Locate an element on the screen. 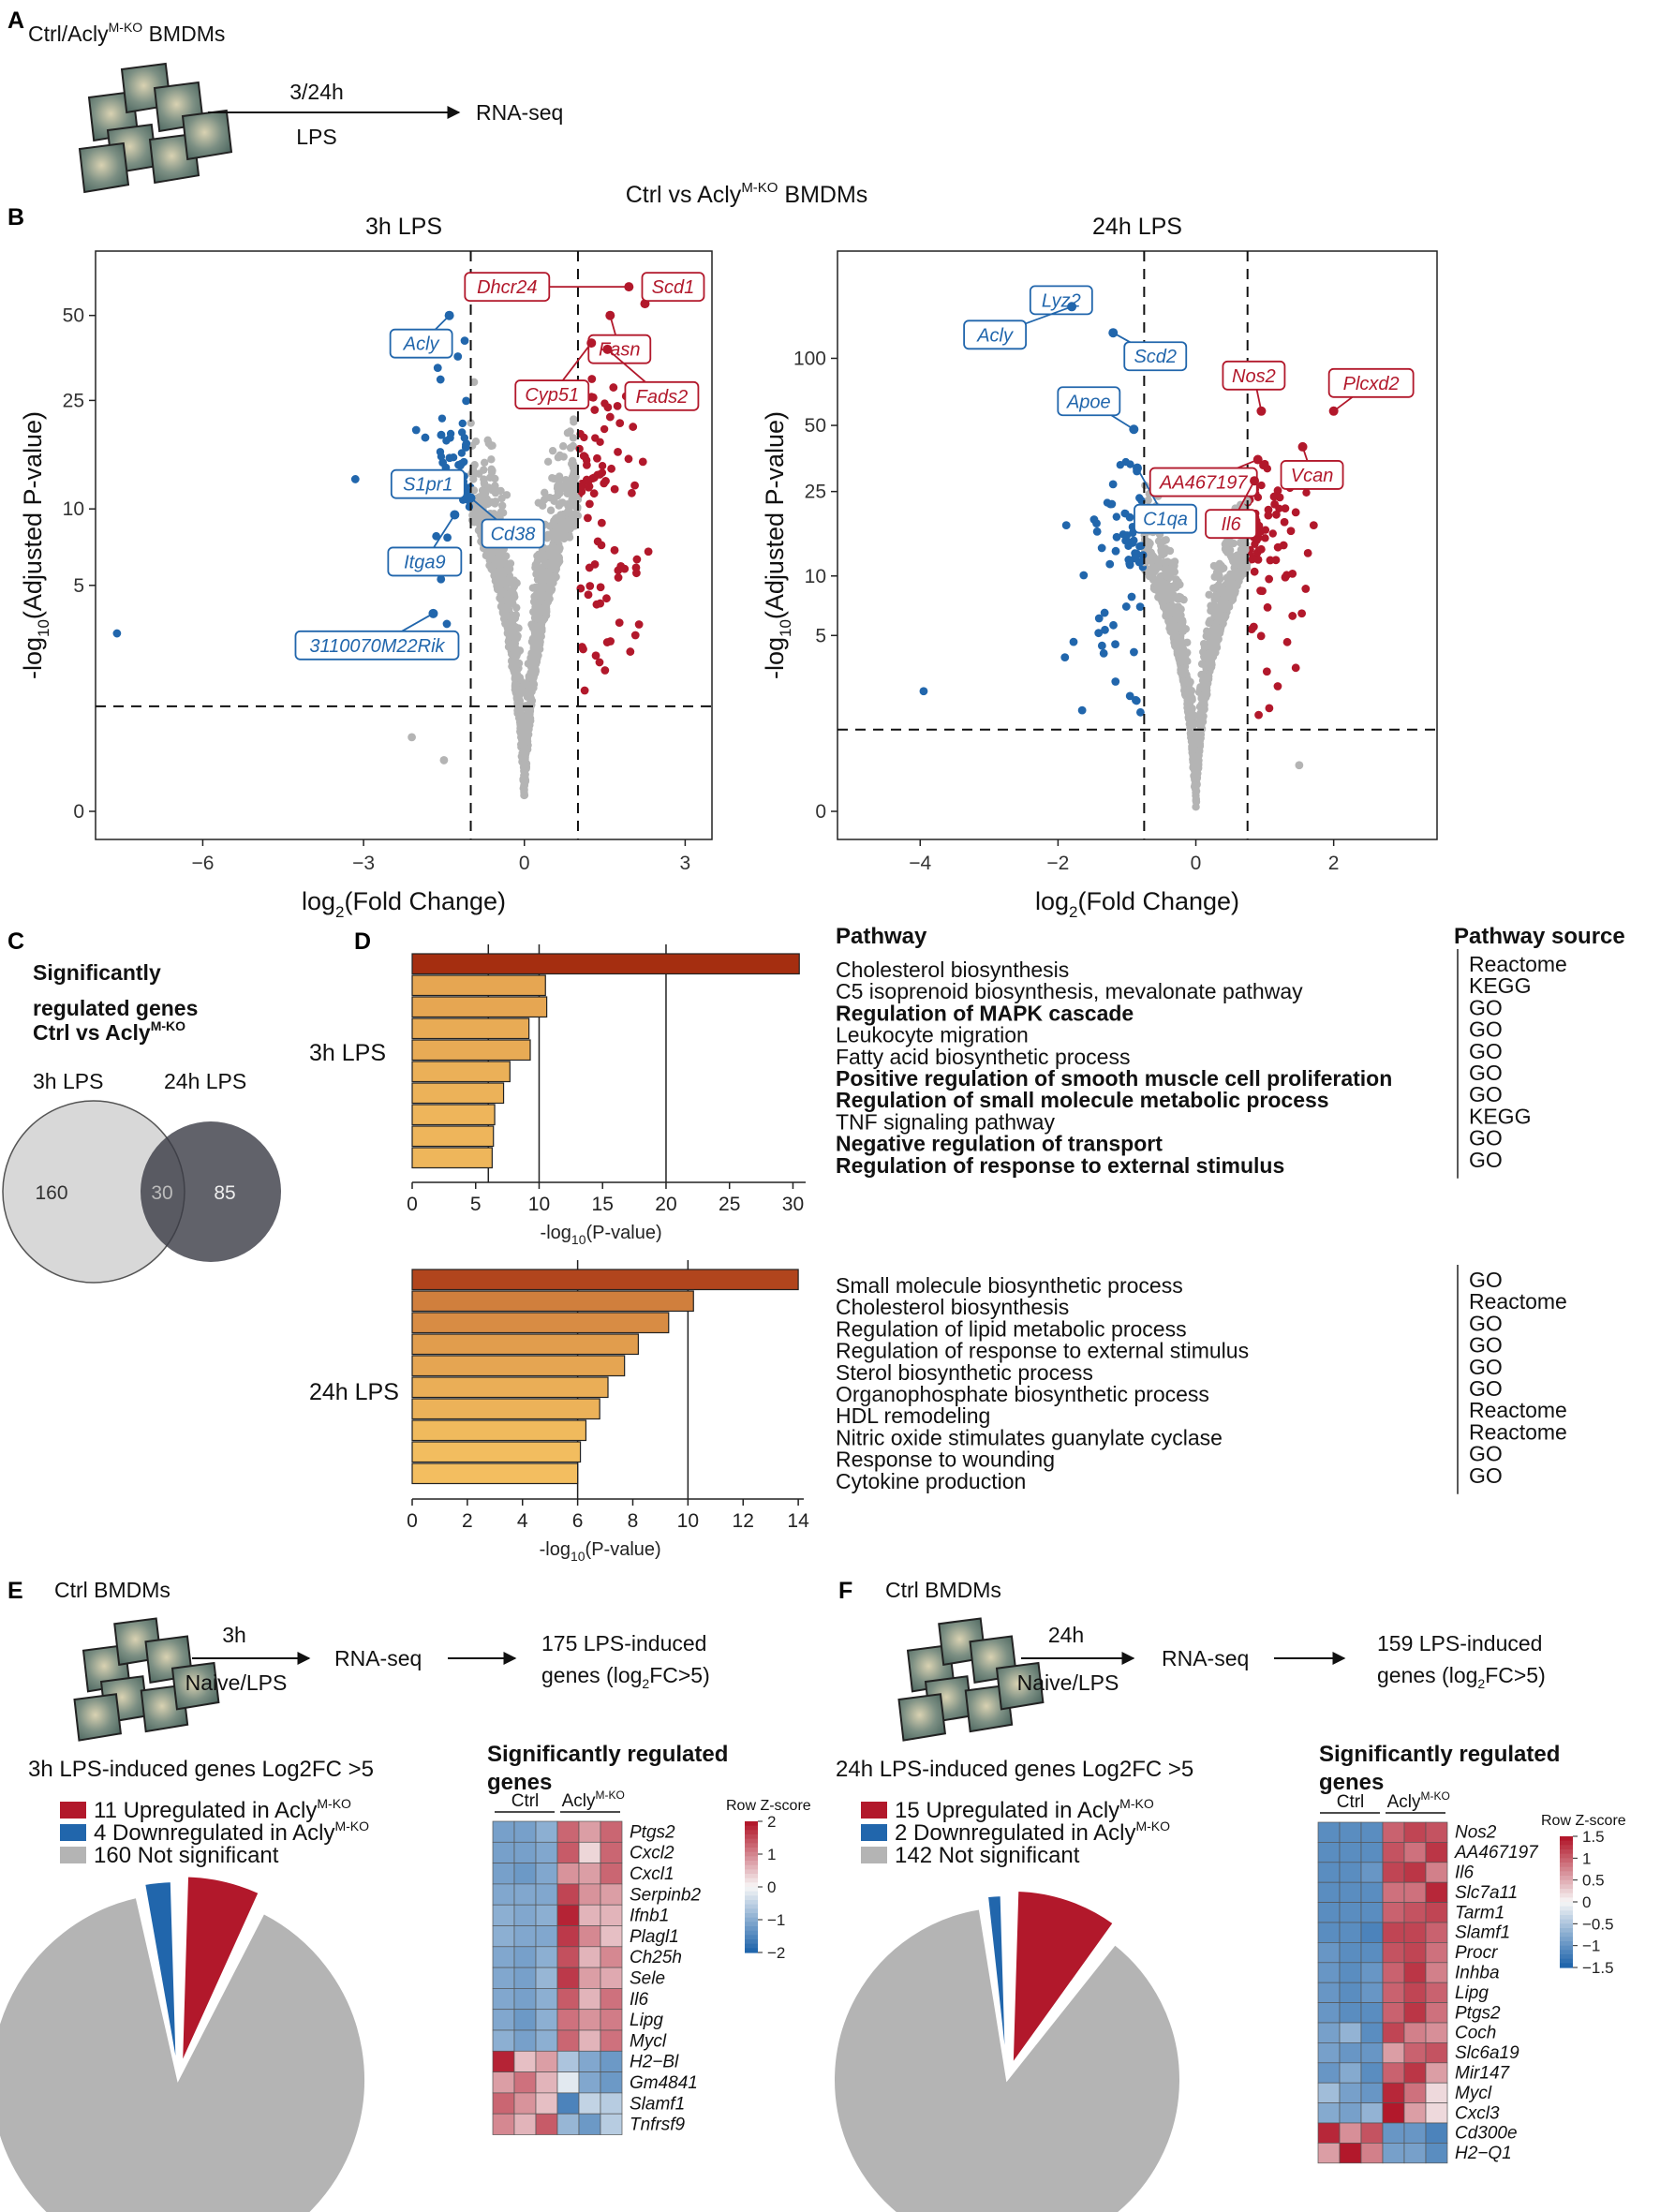 This screenshot has width=1660, height=2212. row-label: Mycl is located at coordinates (649, 2041).